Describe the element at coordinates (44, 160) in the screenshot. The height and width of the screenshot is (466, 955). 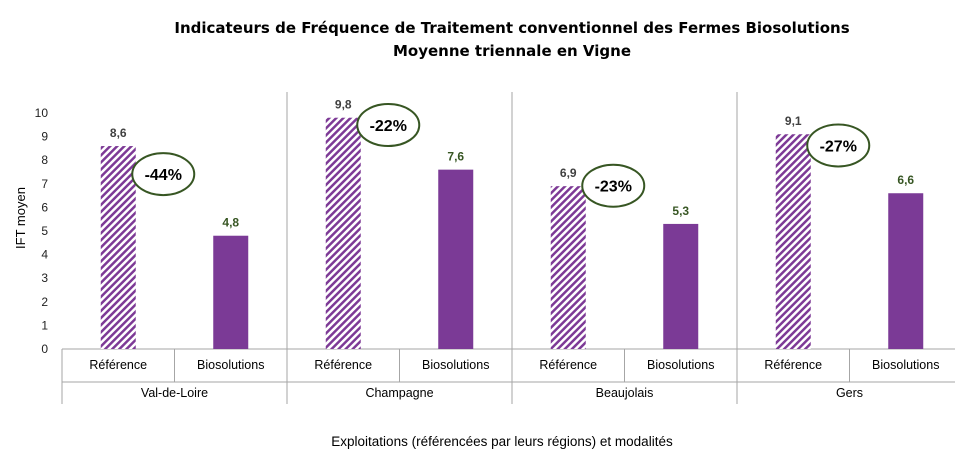
I see `y-tick-label: 8` at that location.